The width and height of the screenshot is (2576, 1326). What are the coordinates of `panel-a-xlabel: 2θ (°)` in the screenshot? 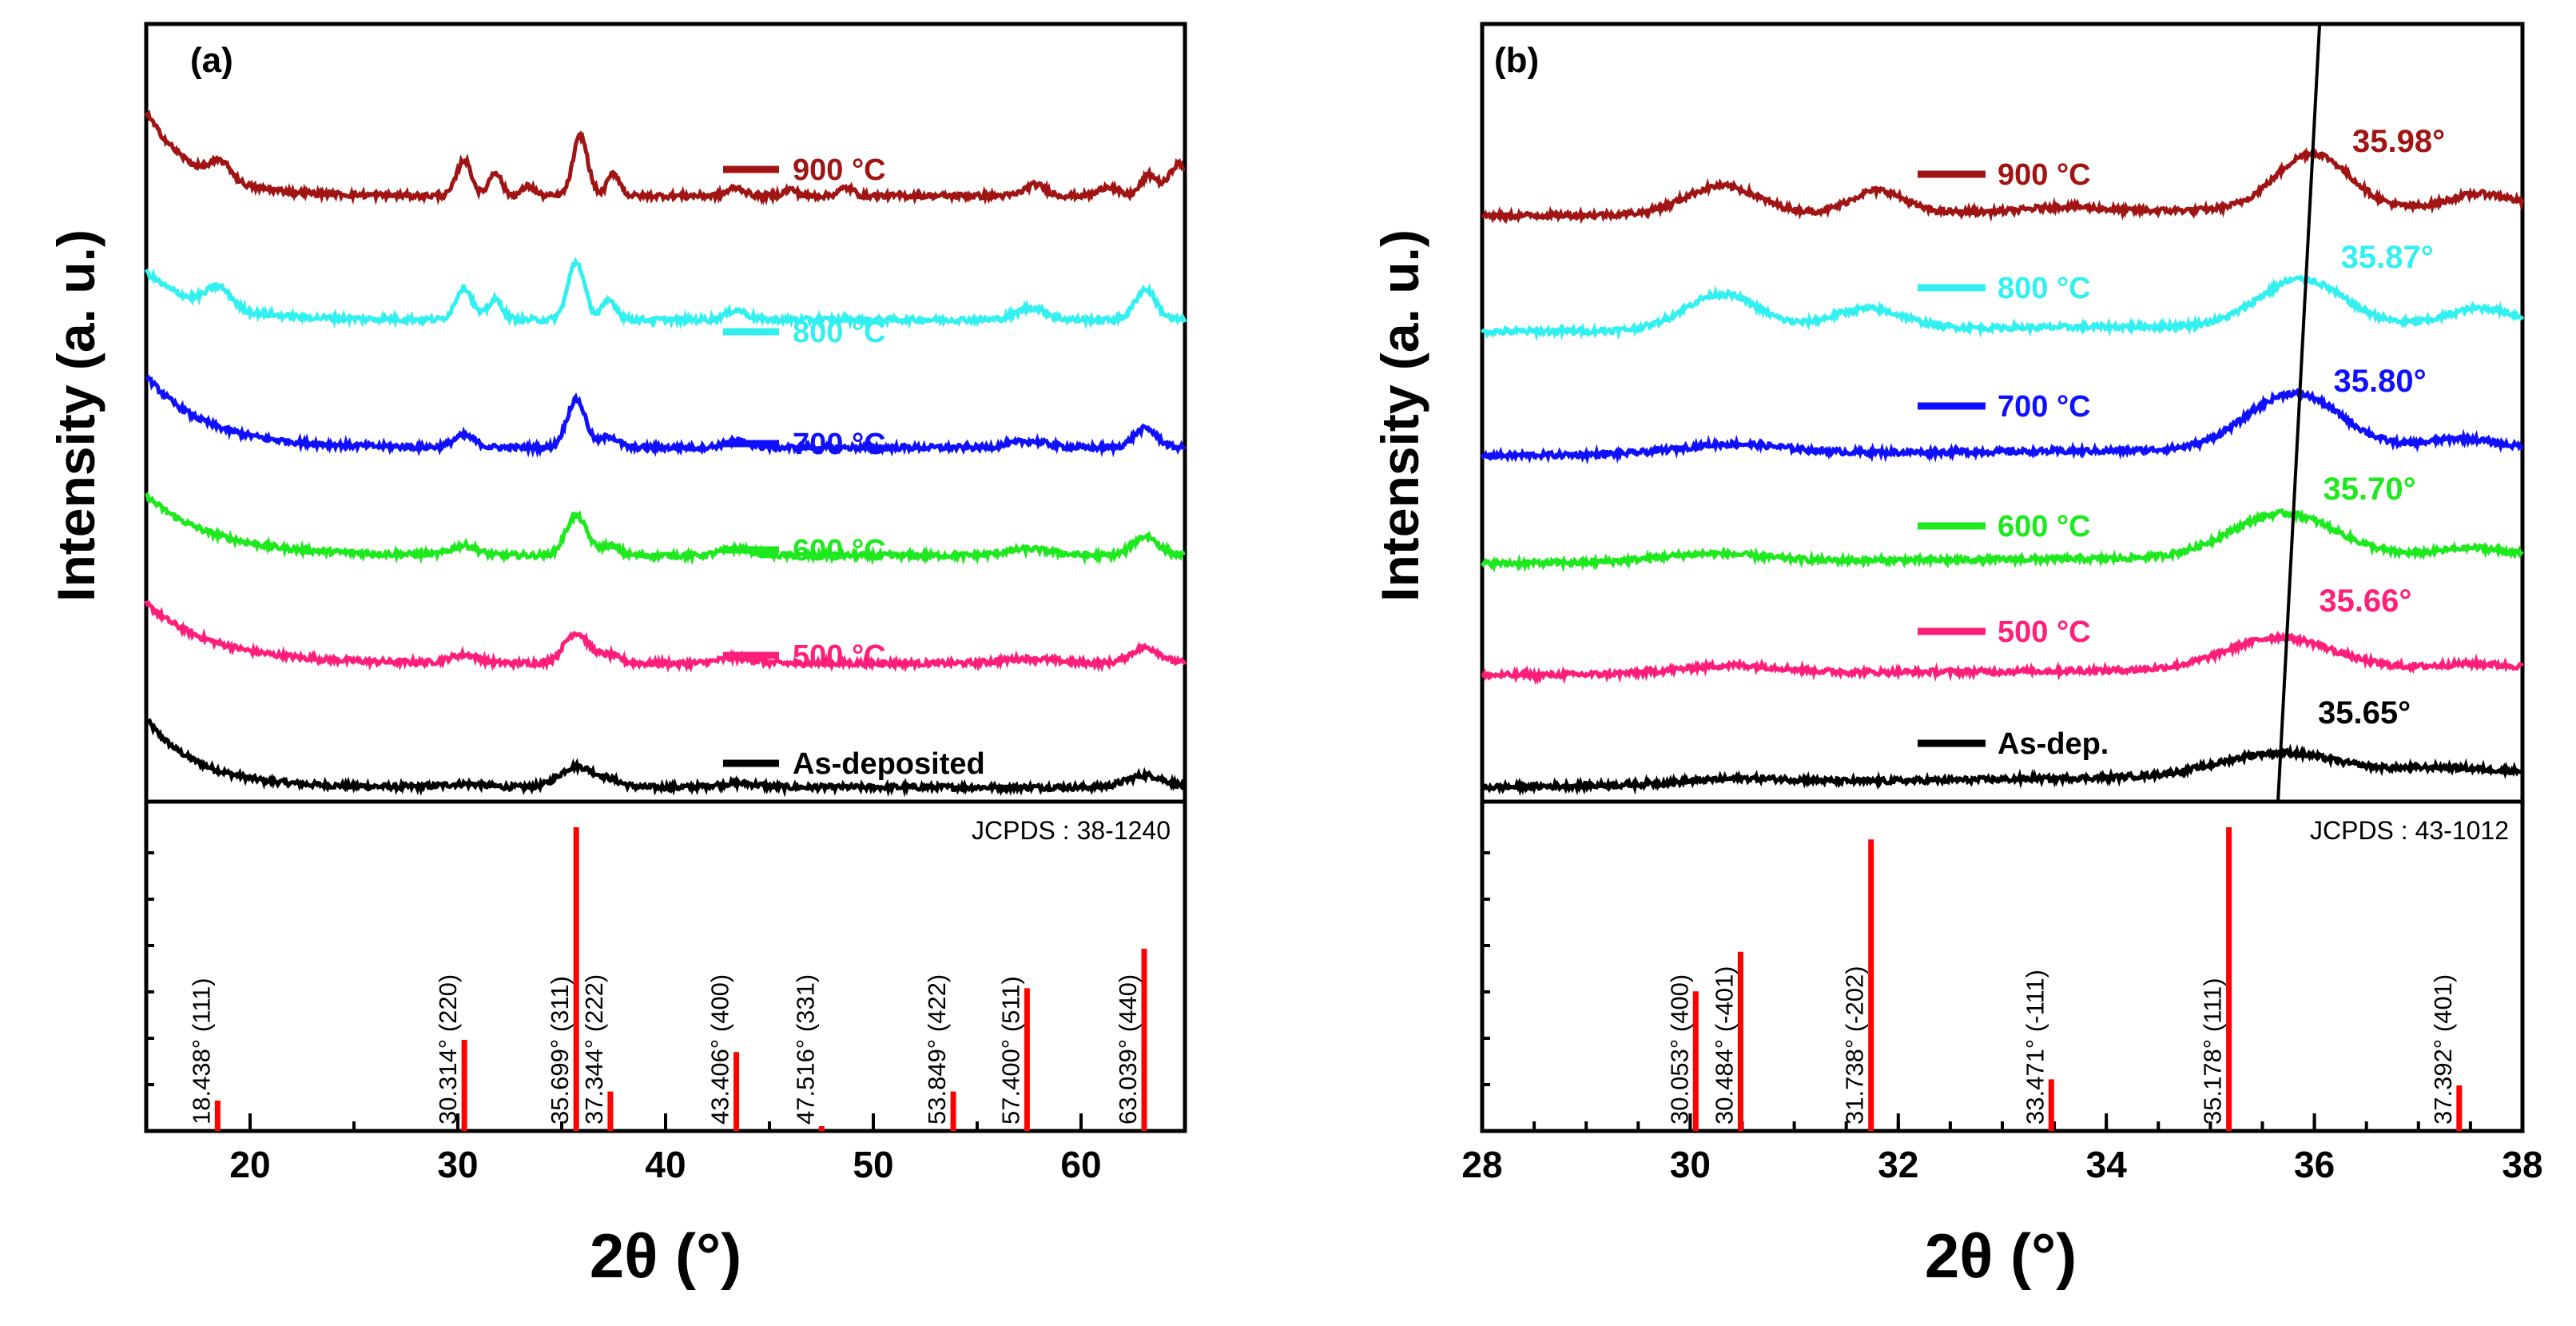 It's located at (665, 1255).